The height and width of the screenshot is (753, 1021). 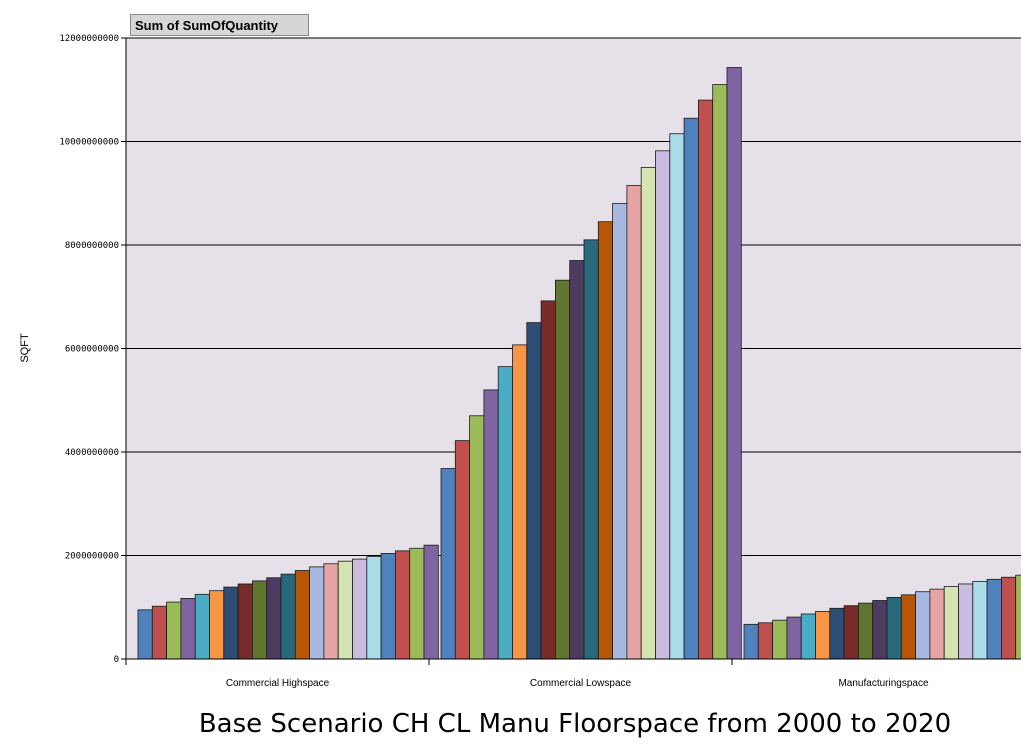 What do you see at coordinates (219, 25) in the screenshot?
I see `field-button-sum-of-quantity: Sum of SumOfQuantity` at bounding box center [219, 25].